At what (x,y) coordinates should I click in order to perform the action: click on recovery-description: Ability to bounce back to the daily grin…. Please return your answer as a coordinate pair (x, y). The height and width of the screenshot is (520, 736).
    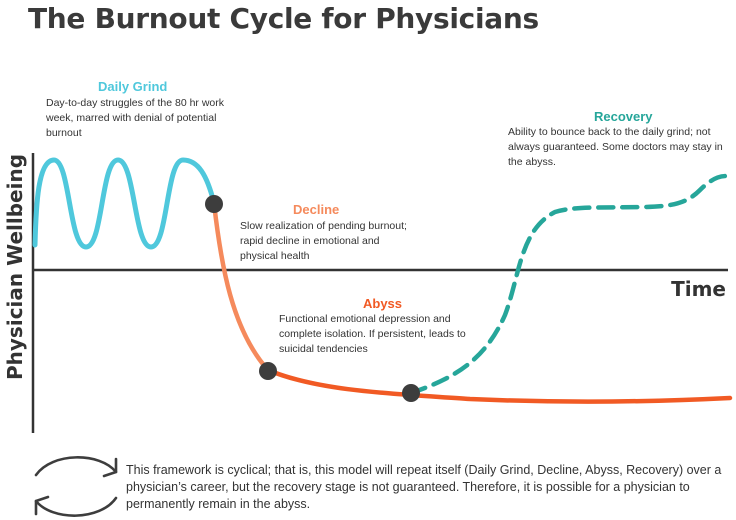
    Looking at the image, I should click on (615, 147).